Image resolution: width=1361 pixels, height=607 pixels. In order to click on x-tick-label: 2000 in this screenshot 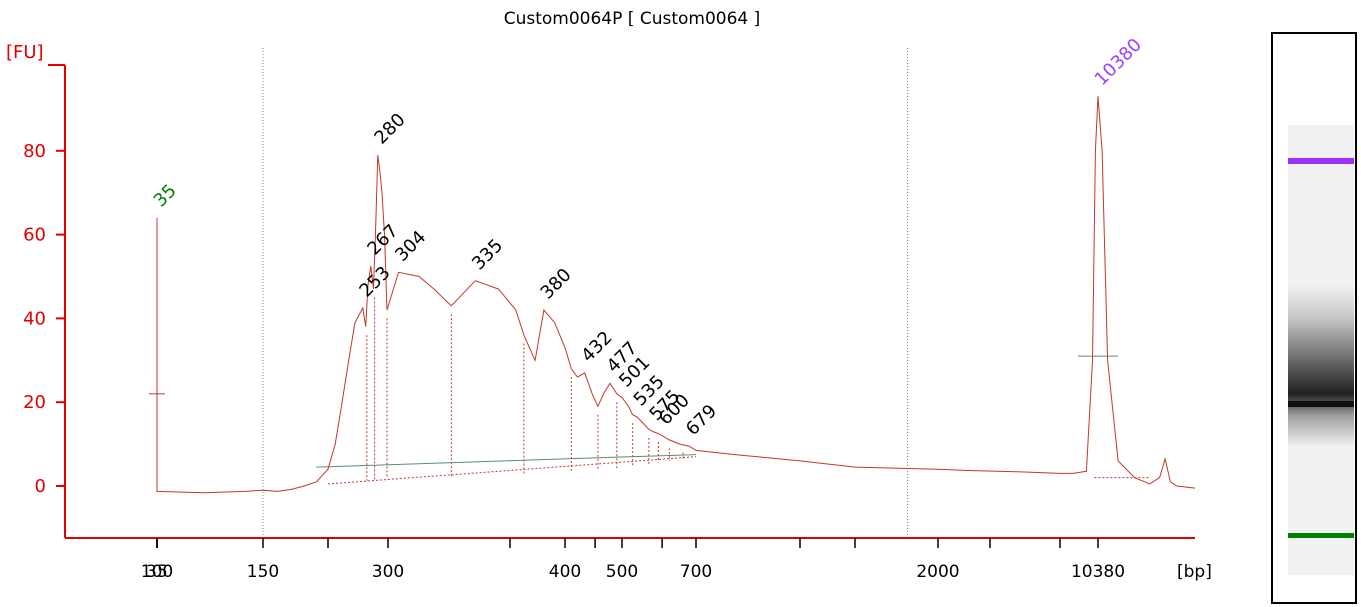, I will do `click(937, 572)`.